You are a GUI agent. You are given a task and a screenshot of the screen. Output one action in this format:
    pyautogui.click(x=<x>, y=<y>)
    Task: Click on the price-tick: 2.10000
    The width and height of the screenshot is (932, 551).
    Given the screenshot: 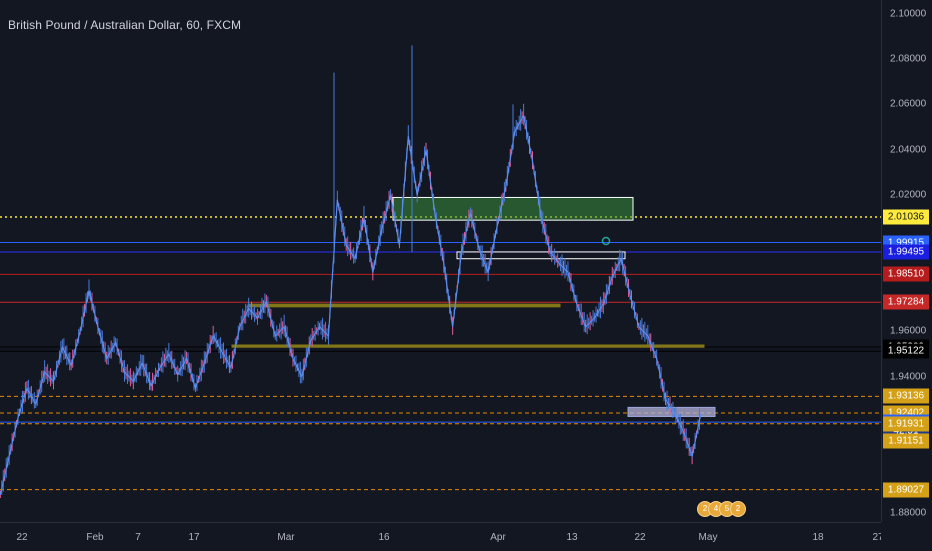 What is the action you would take?
    pyautogui.click(x=908, y=14)
    